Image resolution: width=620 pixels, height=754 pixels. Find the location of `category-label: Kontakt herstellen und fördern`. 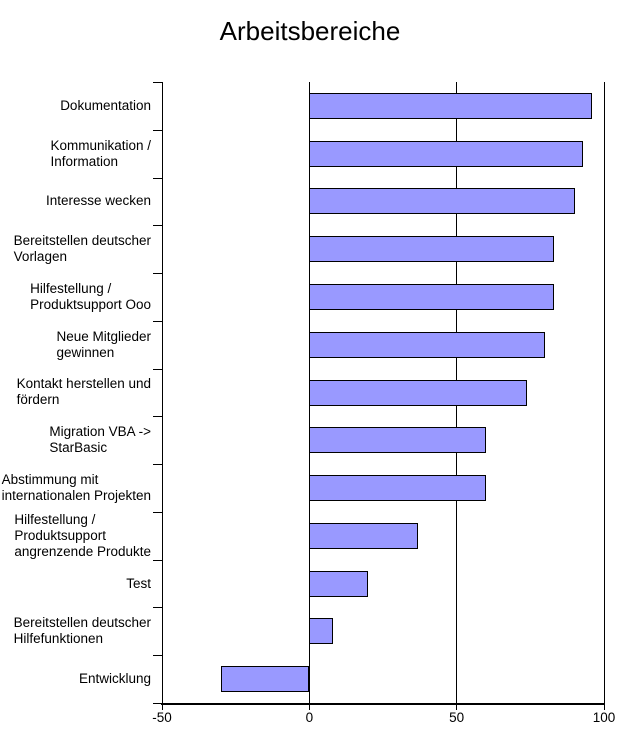

category-label: Kontakt herstellen und fördern is located at coordinates (75, 393).